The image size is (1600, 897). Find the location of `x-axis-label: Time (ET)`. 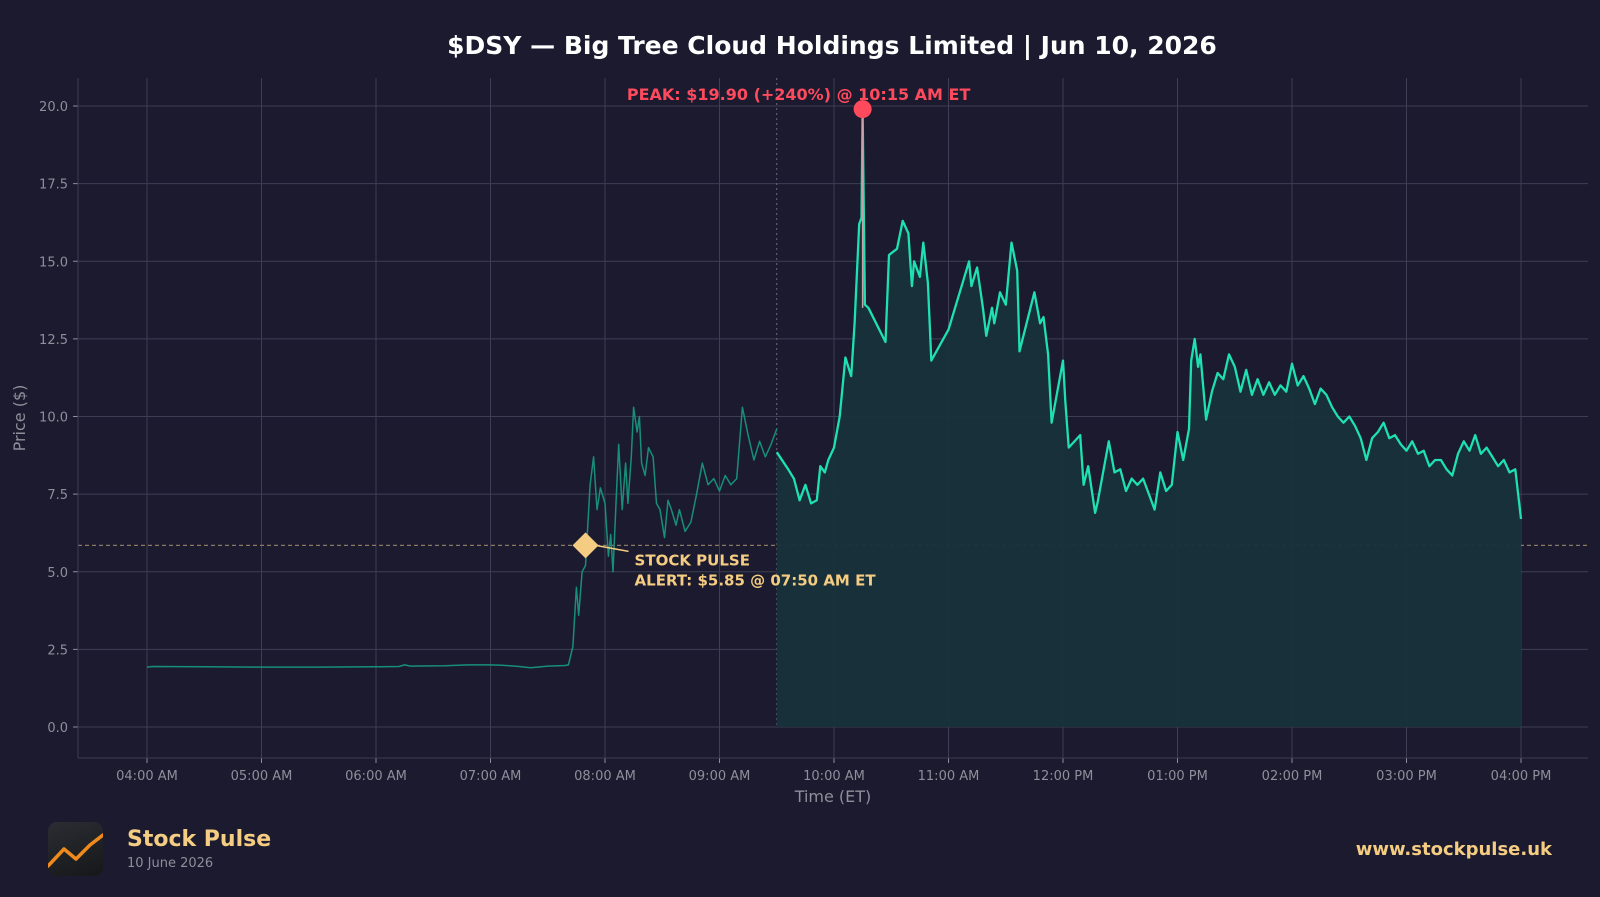

x-axis-label: Time (ET) is located at coordinates (833, 796).